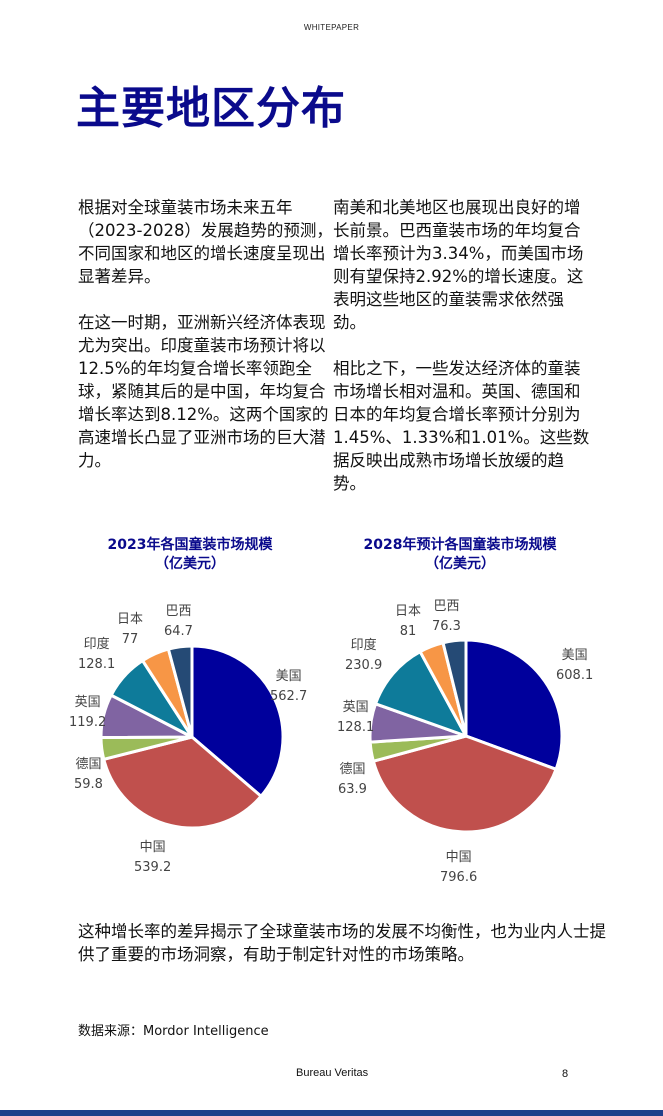  Describe the element at coordinates (460, 545) in the screenshot. I see `chart-title: 2028年预计各国童装市场规模` at that location.